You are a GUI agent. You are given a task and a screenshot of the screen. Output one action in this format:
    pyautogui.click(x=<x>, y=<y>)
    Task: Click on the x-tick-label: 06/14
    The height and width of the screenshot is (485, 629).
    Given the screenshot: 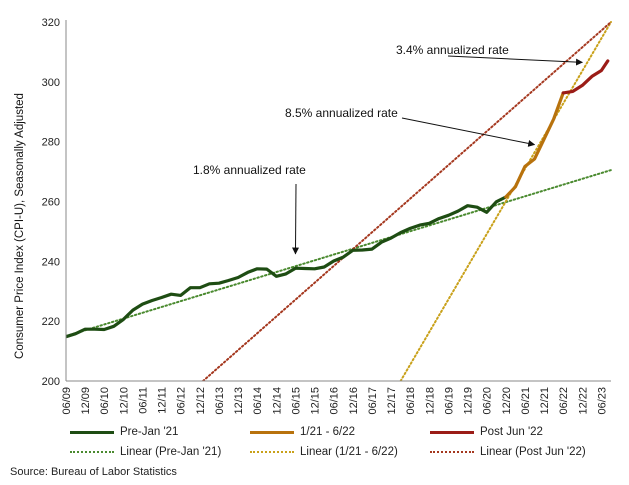 What is the action you would take?
    pyautogui.click(x=258, y=401)
    